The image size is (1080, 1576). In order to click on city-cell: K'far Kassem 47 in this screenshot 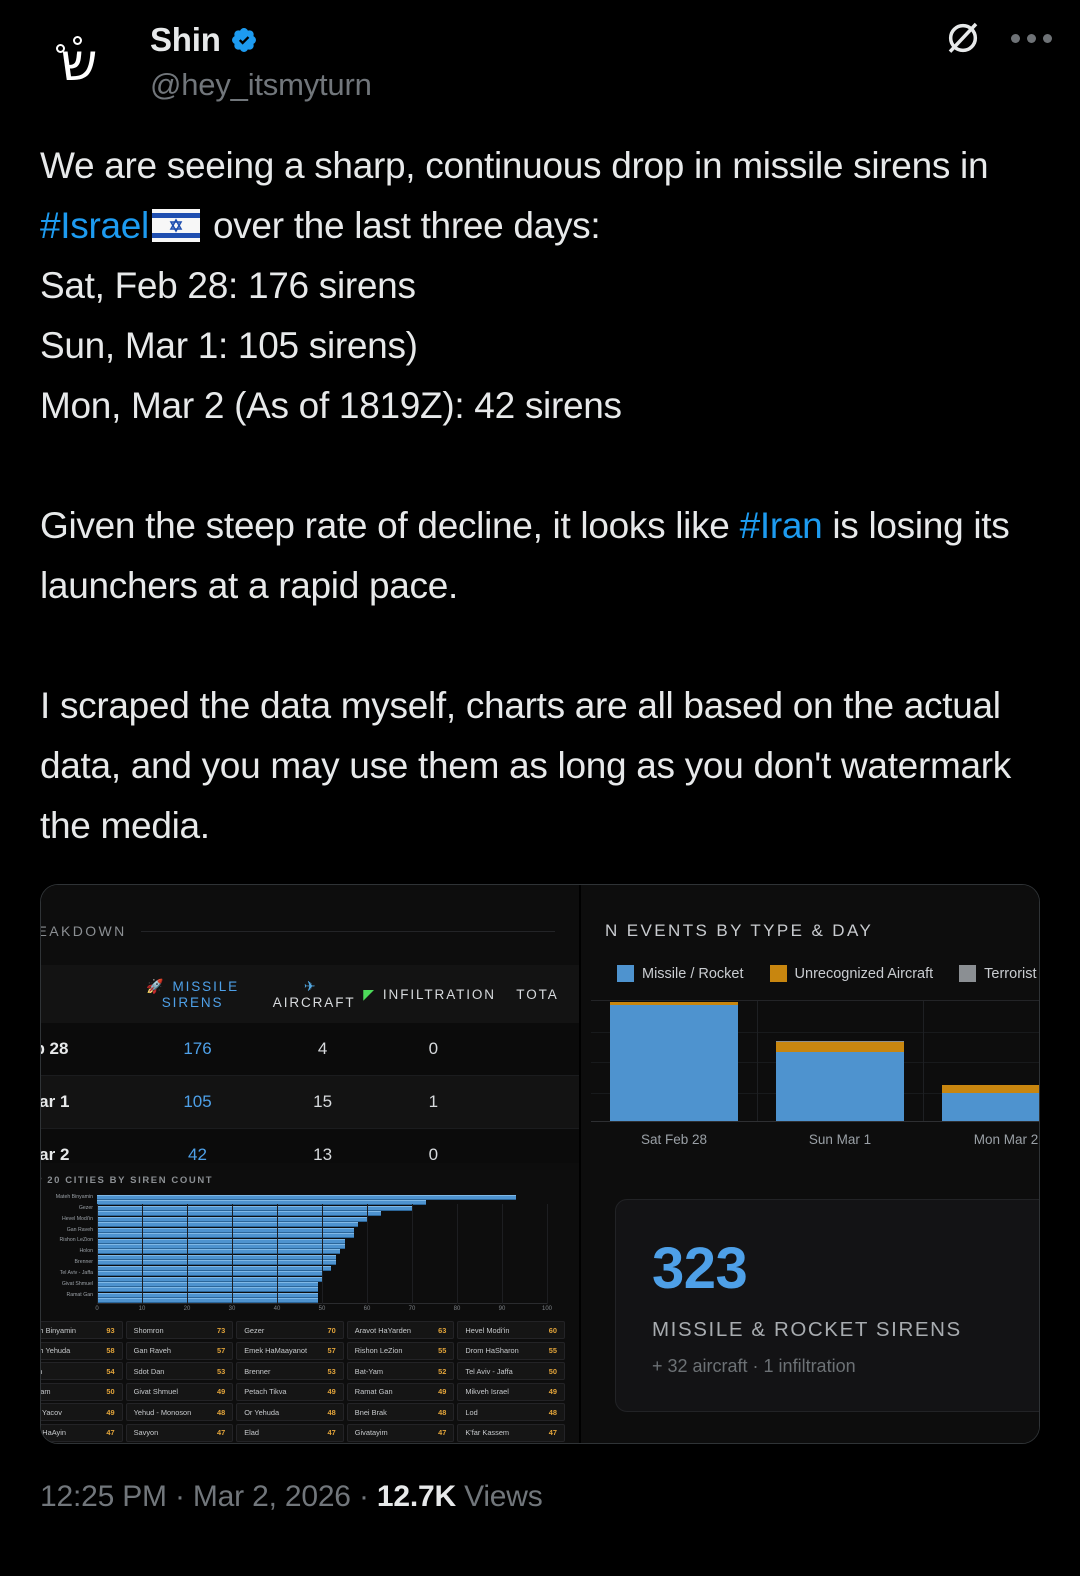, I will do `click(511, 1432)`.